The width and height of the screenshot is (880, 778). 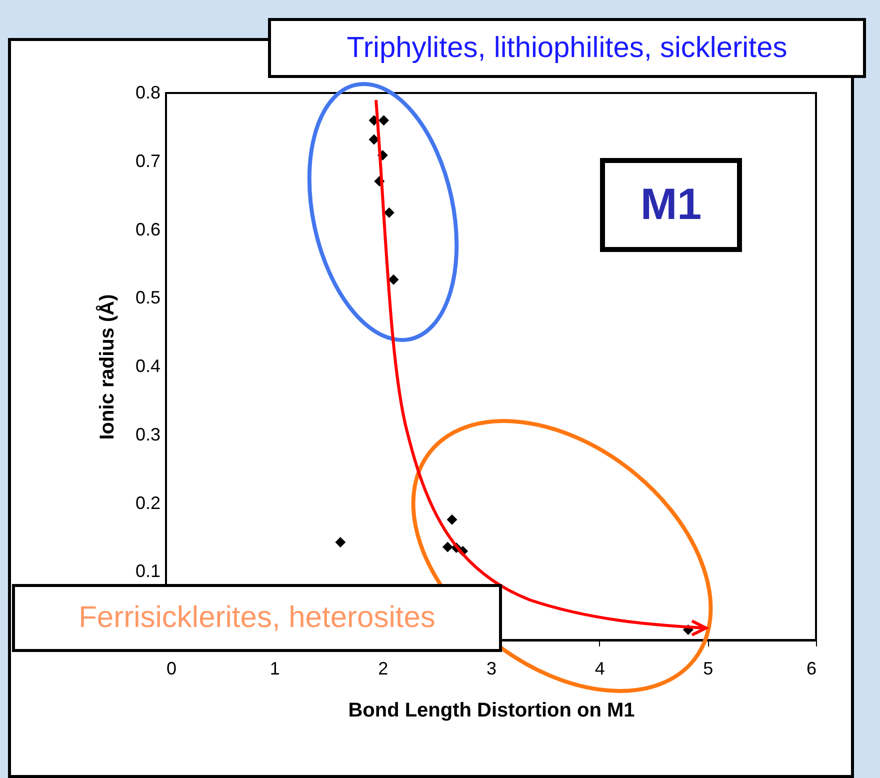 I want to click on y-axis-title: Ionic radius (Å), so click(x=106, y=367).